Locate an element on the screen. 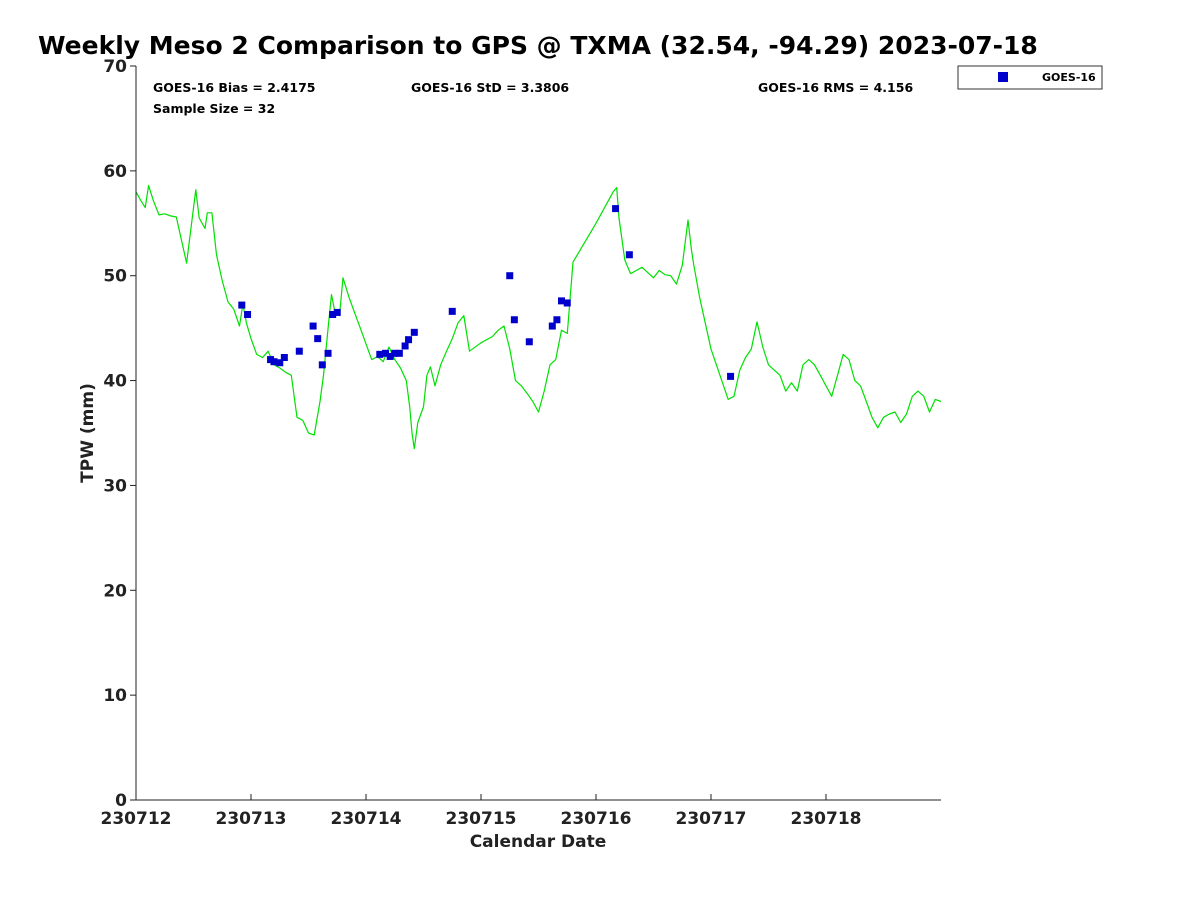  x-tick-label: 230716 is located at coordinates (596, 819).